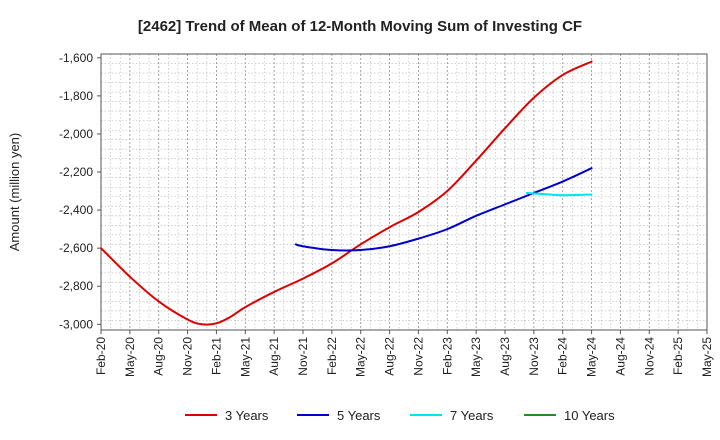 This screenshot has width=720, height=440. What do you see at coordinates (247, 415) in the screenshot?
I see `legend-label: 3 Years` at bounding box center [247, 415].